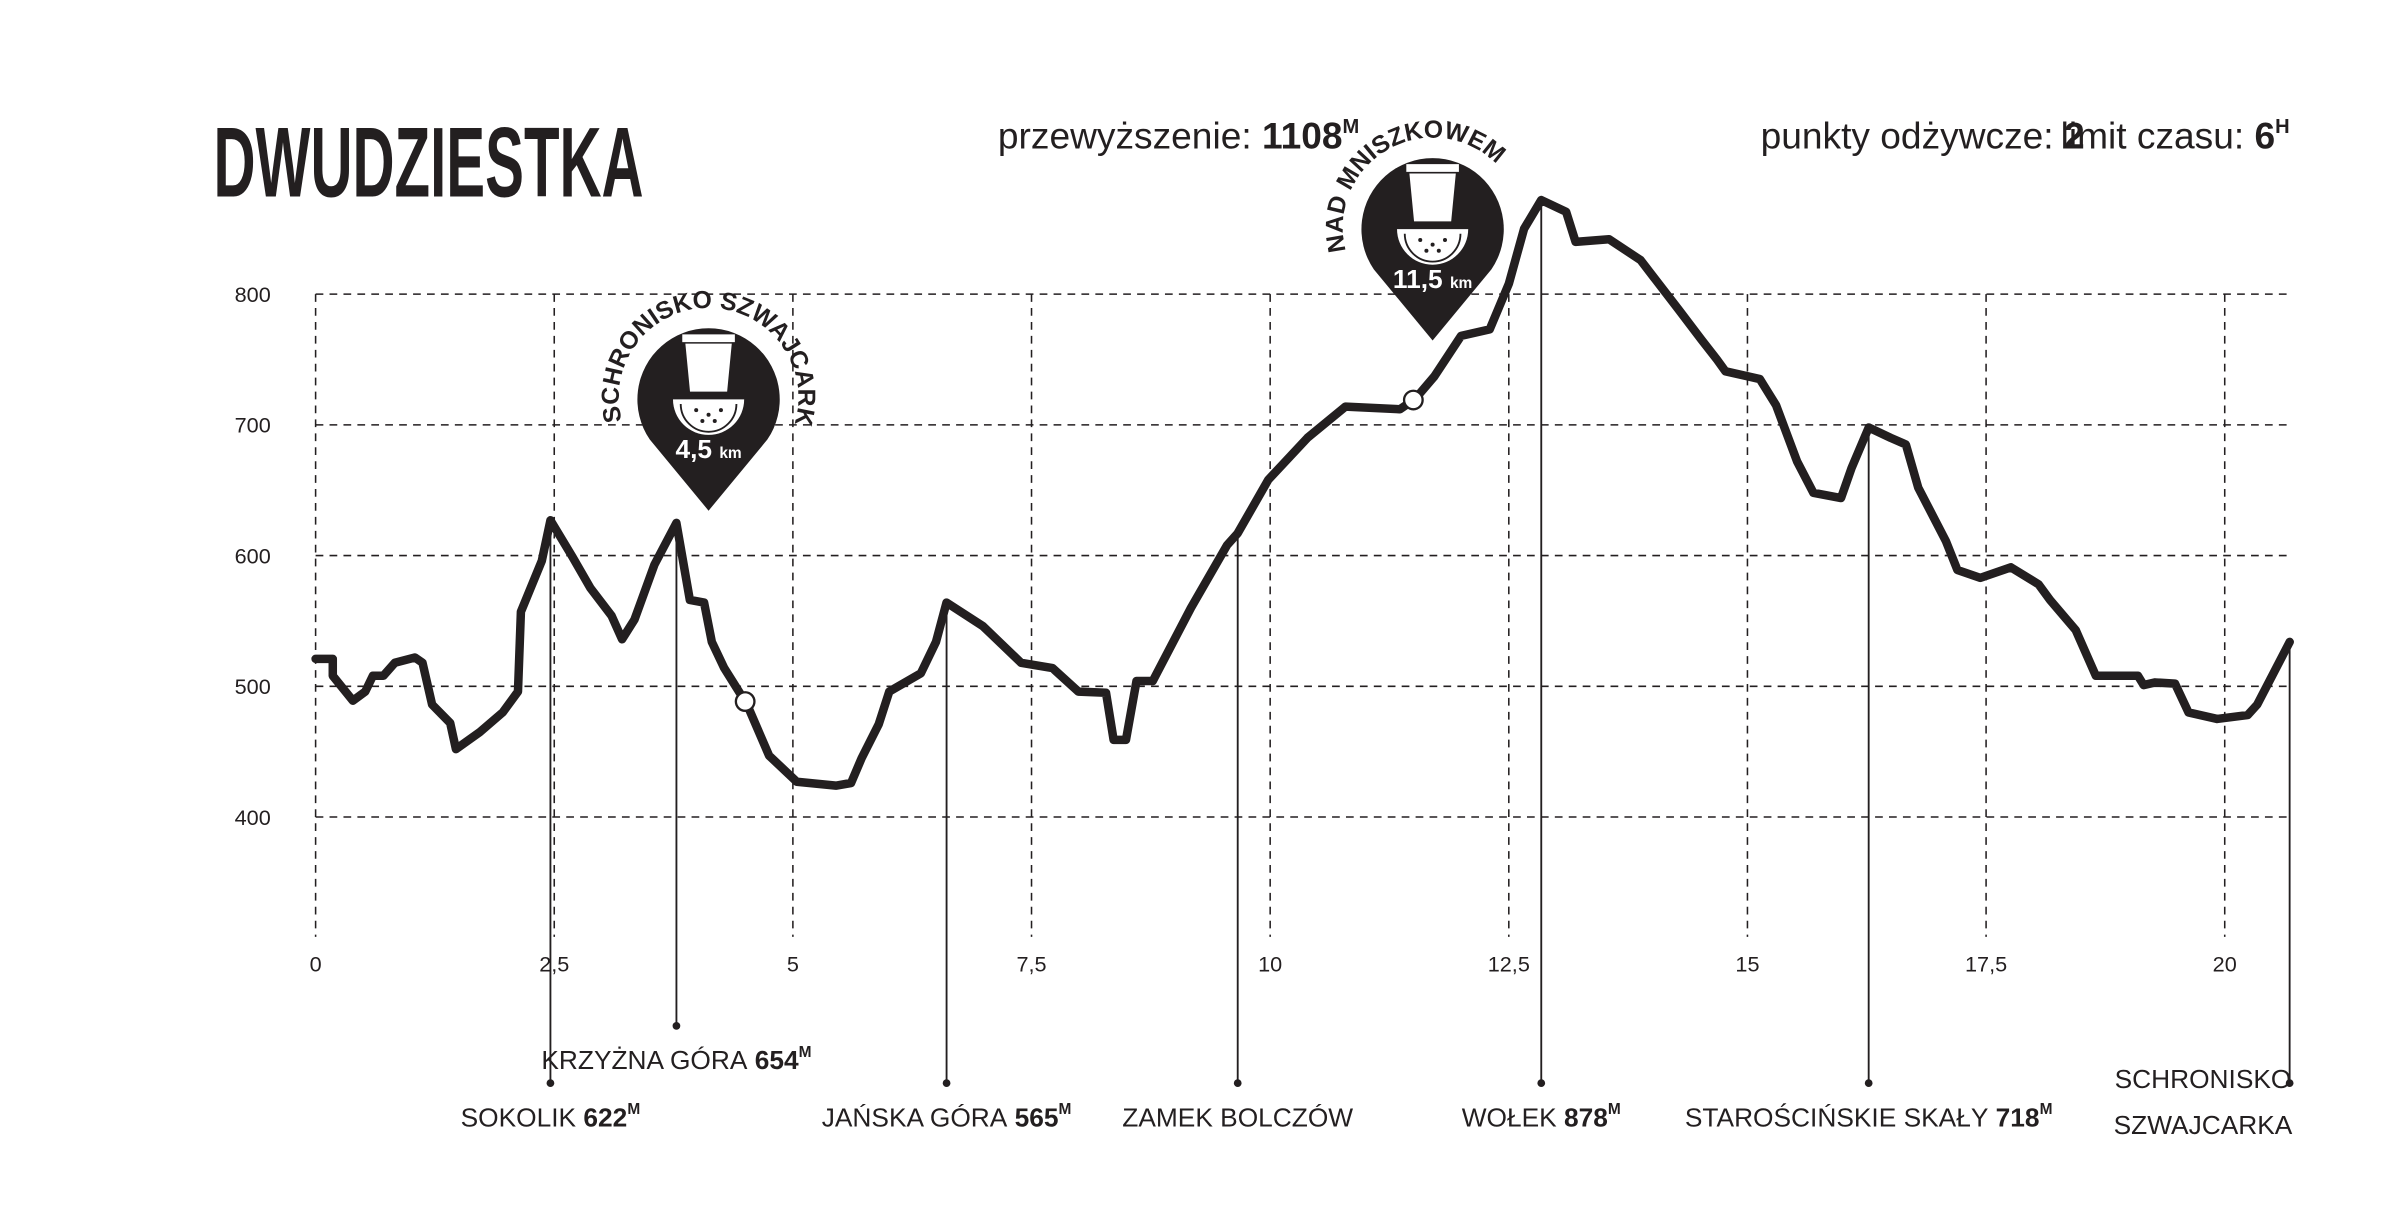 The image size is (2398, 1221). Describe the element at coordinates (2225, 964) in the screenshot. I see `x-tick-label: 20` at that location.